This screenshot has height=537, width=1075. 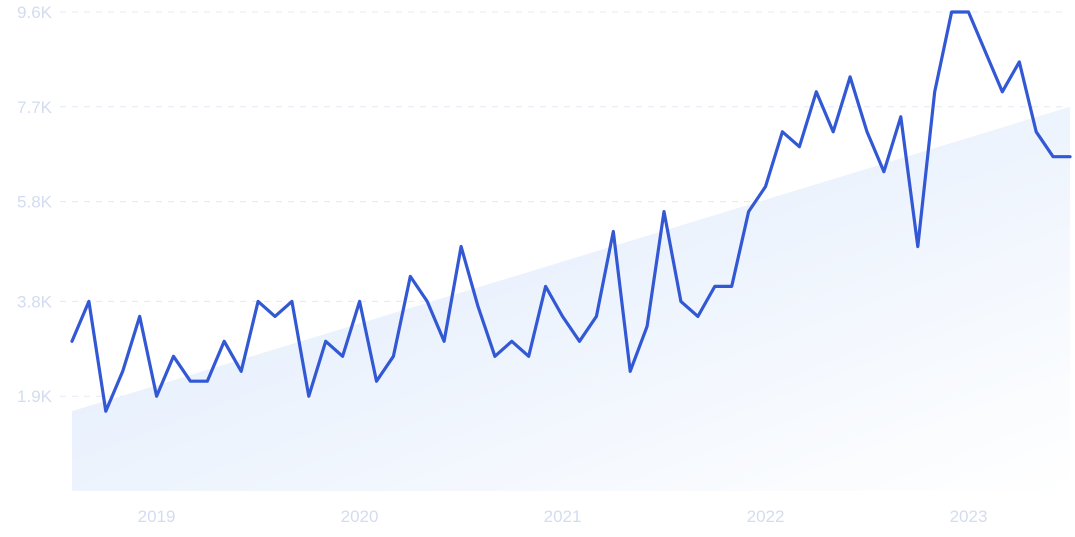 I want to click on y-tick-label: 3.8K, so click(x=35, y=301).